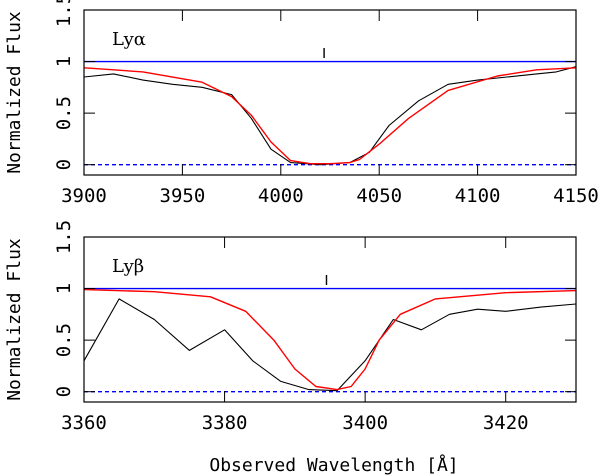  I want to click on x-tick-label: 3380, so click(225, 423).